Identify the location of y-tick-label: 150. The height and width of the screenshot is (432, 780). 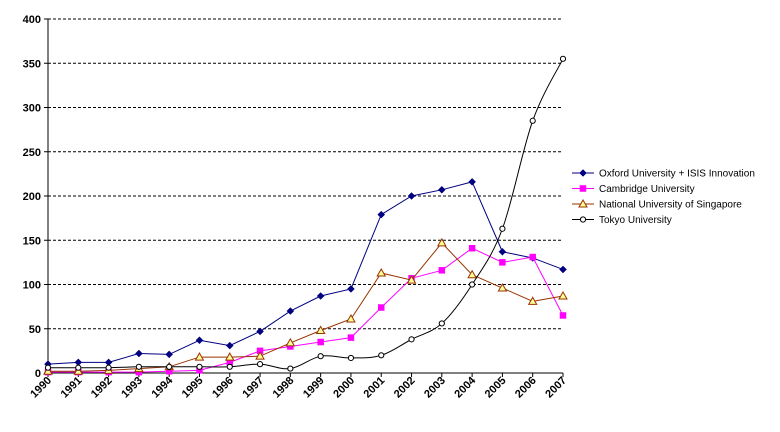
(32, 241).